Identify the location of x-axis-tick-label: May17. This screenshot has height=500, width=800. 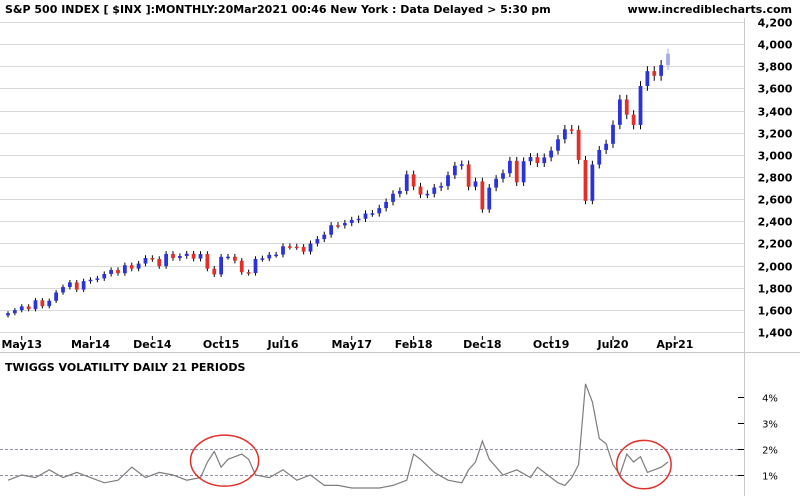
(351, 344).